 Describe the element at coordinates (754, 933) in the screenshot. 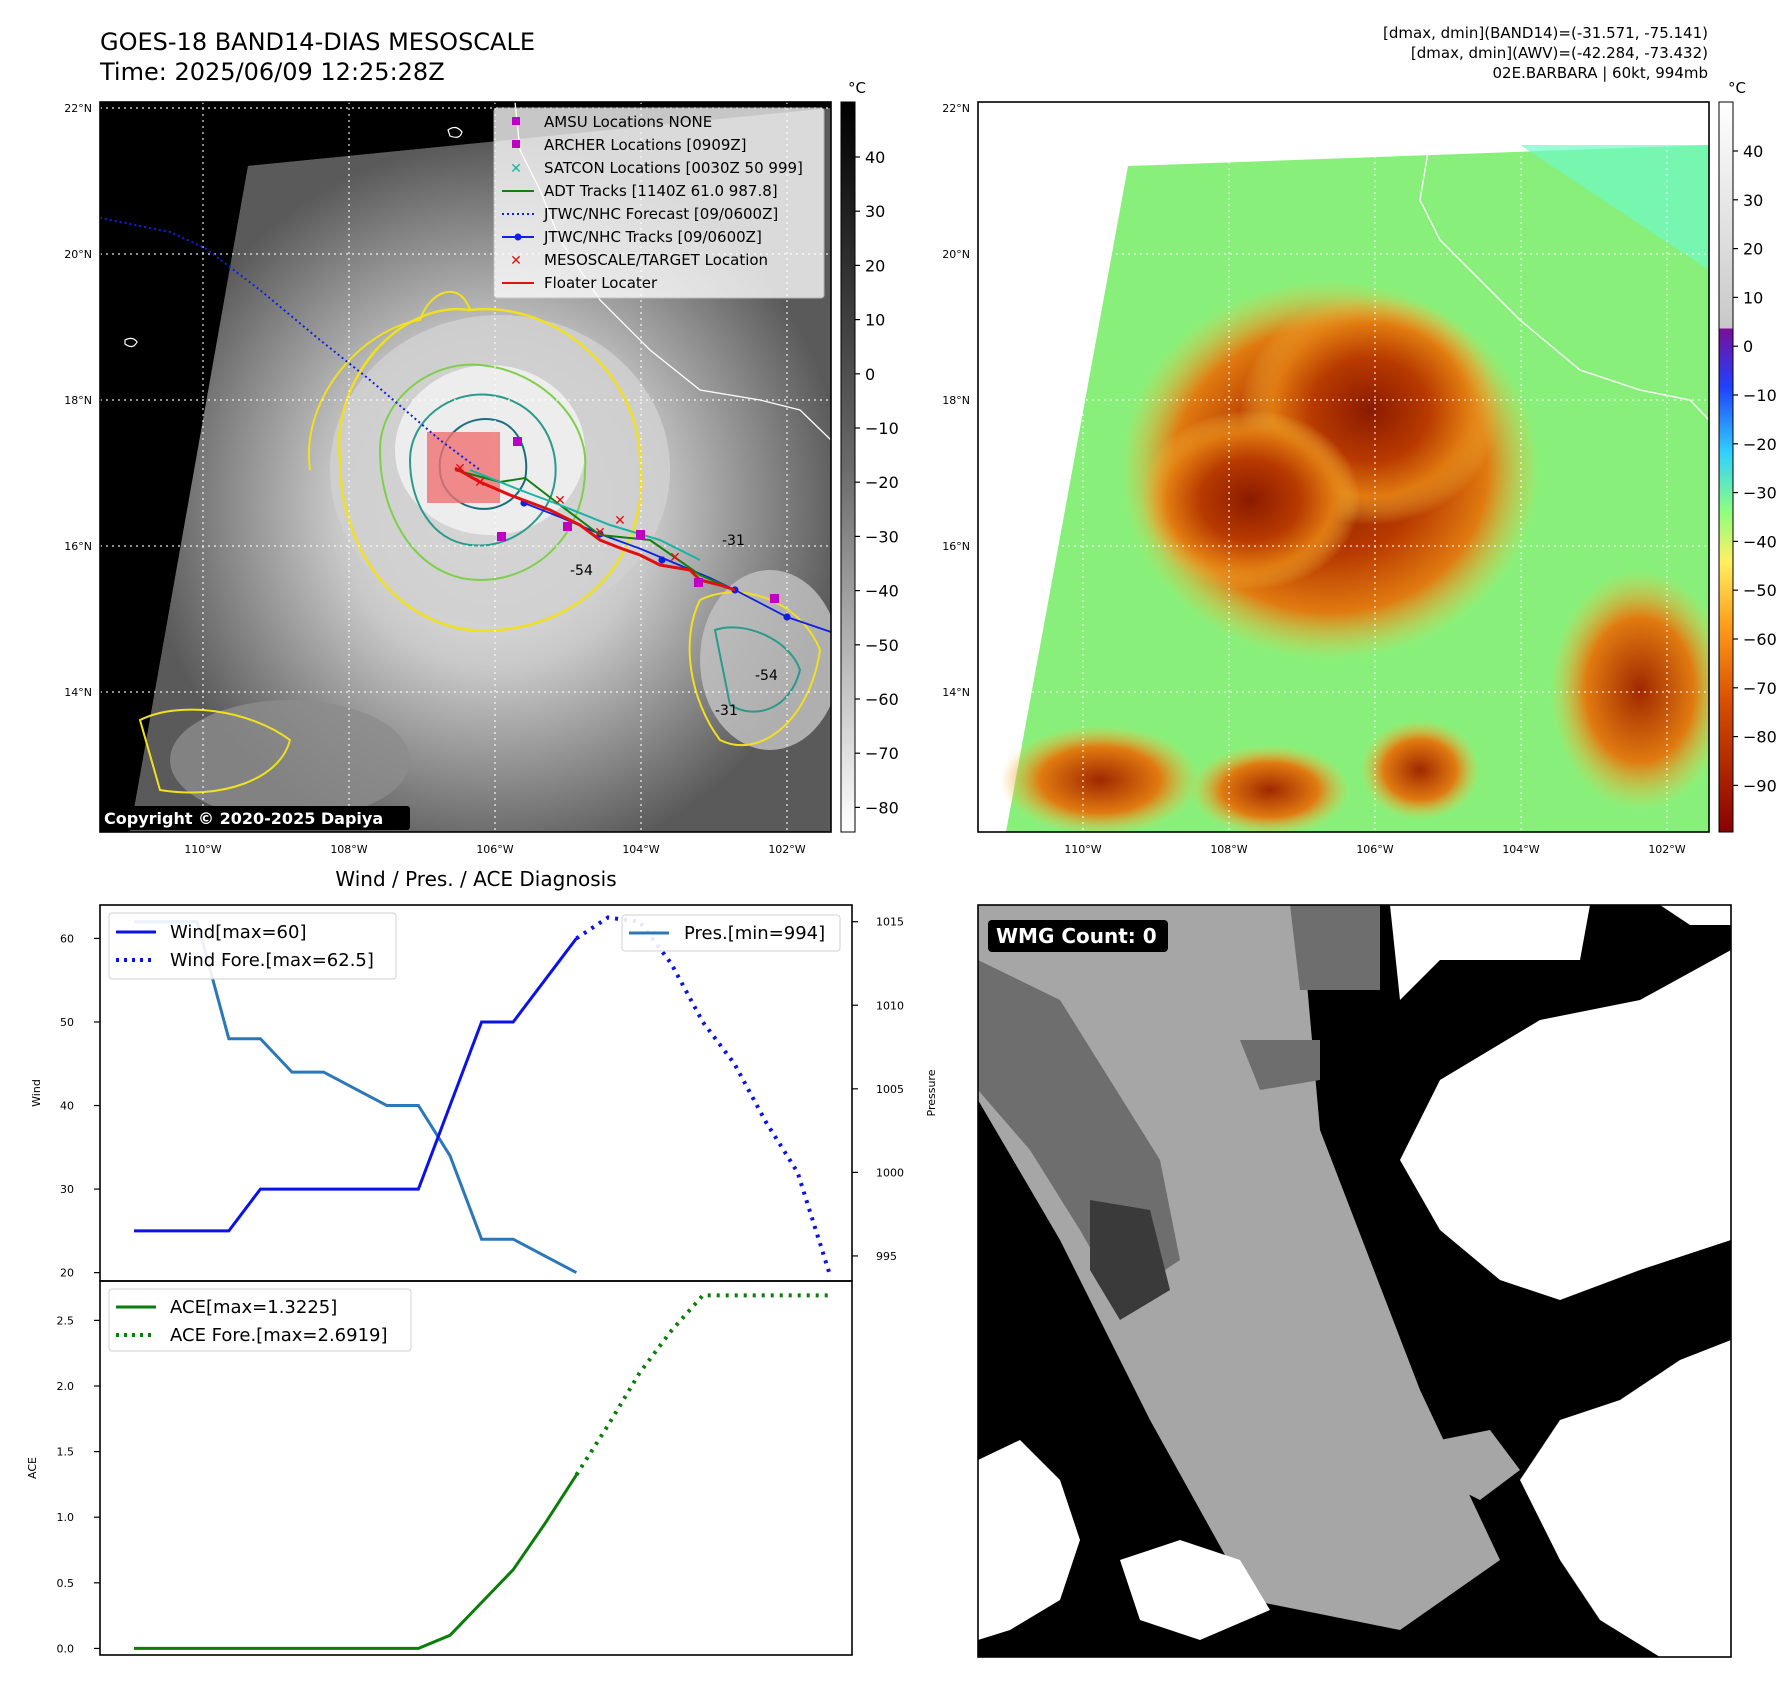

I see `legend-pressure: Pres.[min=994]` at that location.